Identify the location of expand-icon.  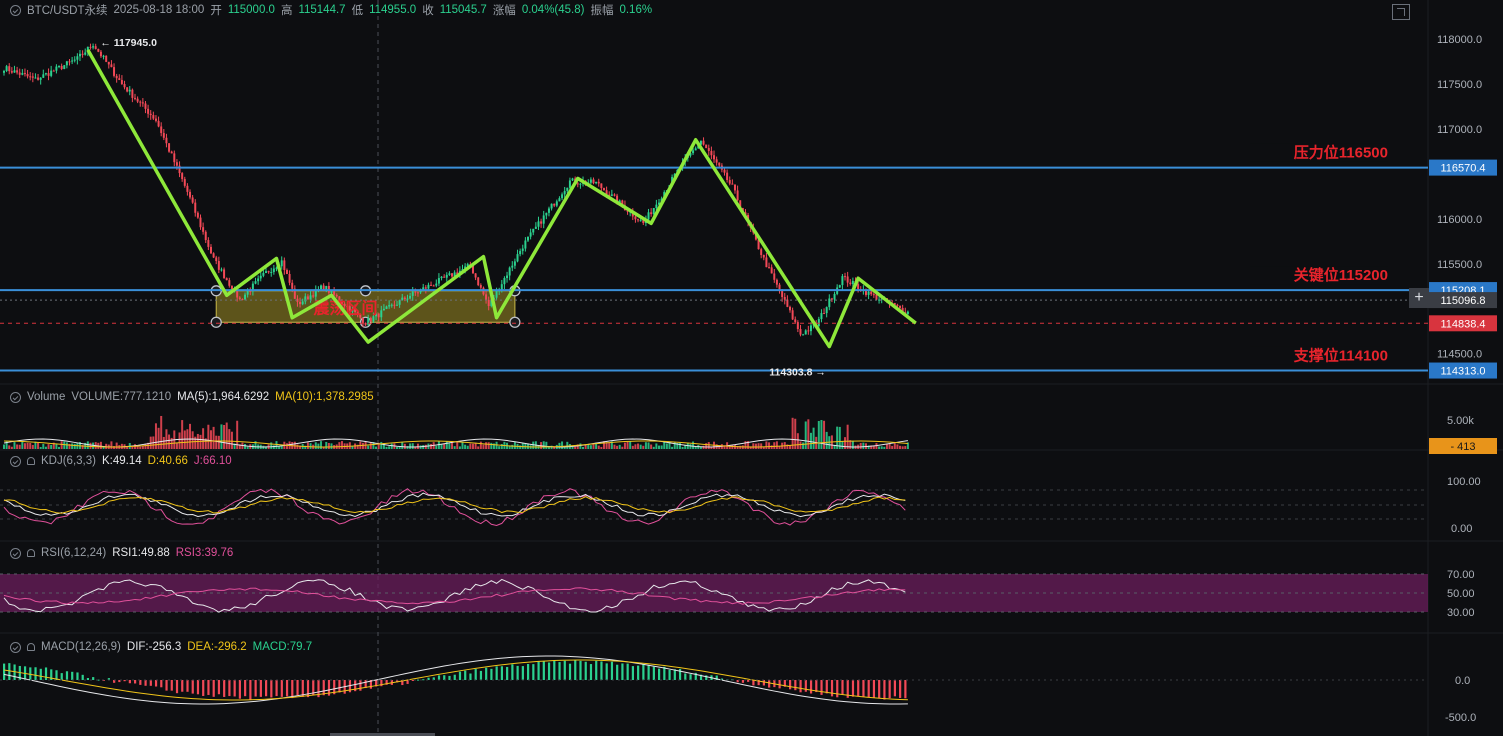
(1401, 12).